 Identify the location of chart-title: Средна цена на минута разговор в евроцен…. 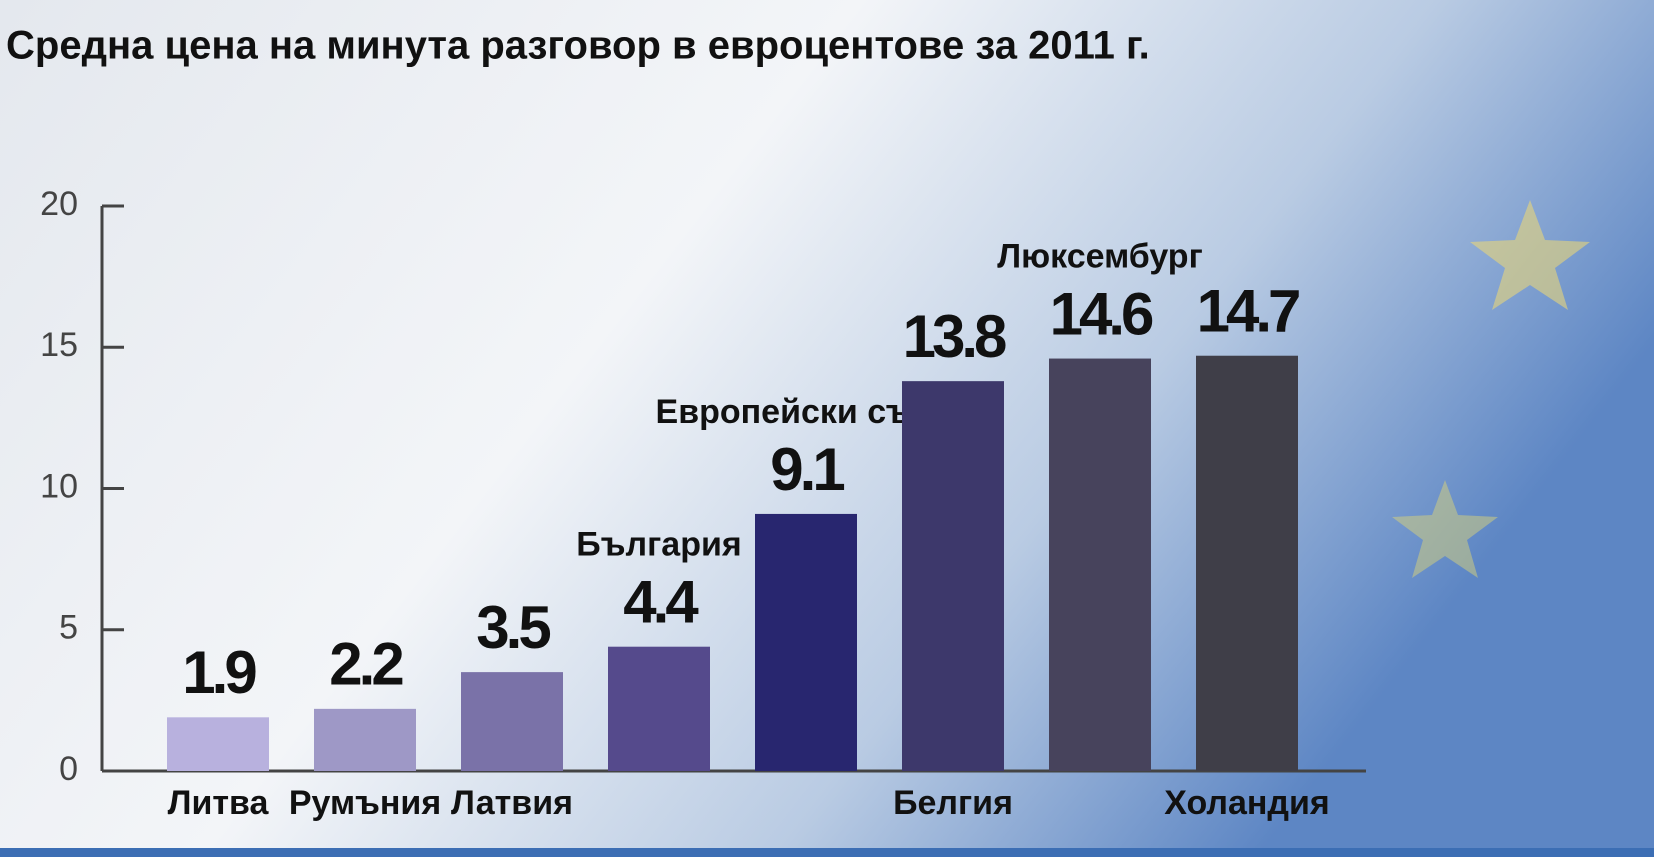
(578, 46).